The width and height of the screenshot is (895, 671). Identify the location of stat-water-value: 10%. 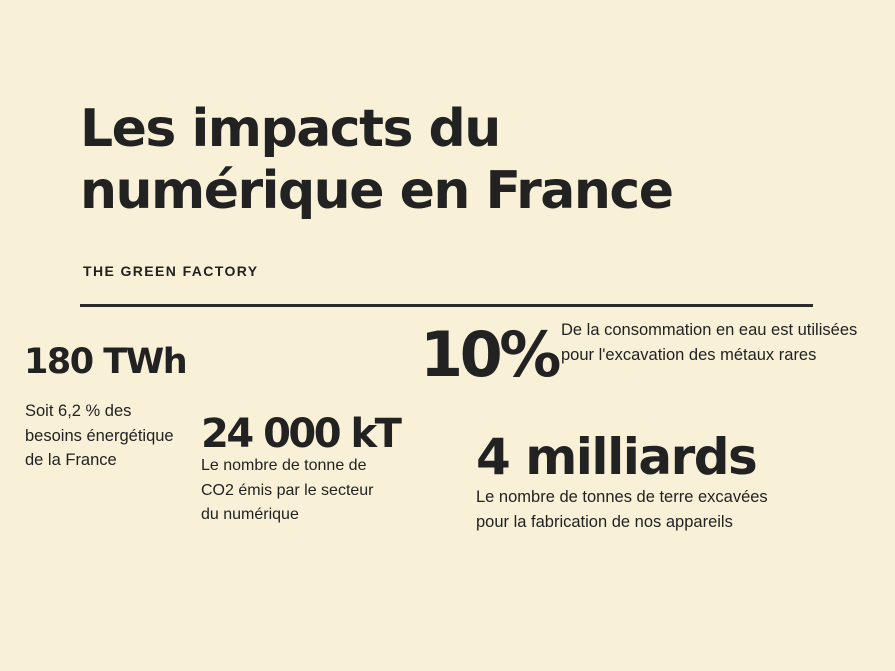
(490, 354).